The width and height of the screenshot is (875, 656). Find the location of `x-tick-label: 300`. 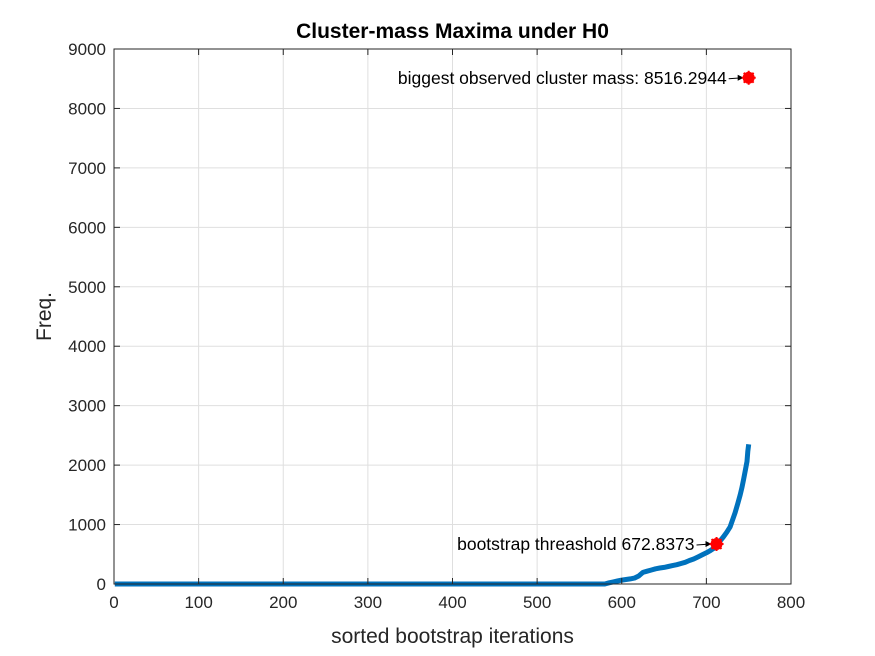

x-tick-label: 300 is located at coordinates (368, 602).